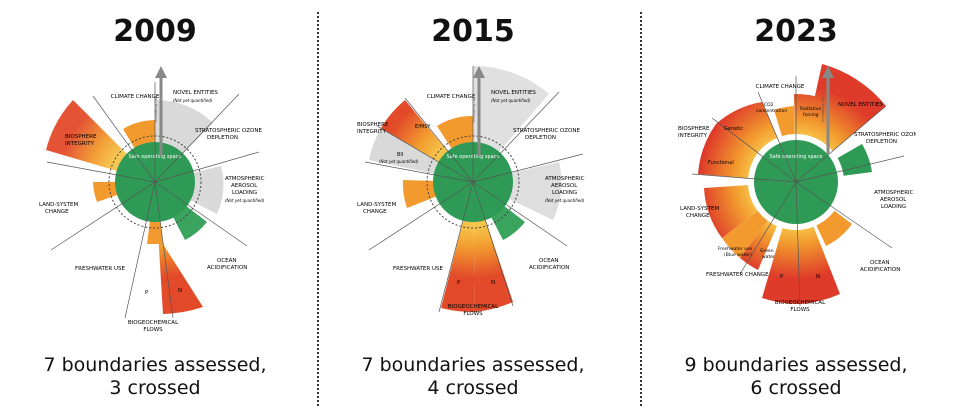 This screenshot has height=418, width=963. I want to click on label-co2: CO2, so click(769, 105).